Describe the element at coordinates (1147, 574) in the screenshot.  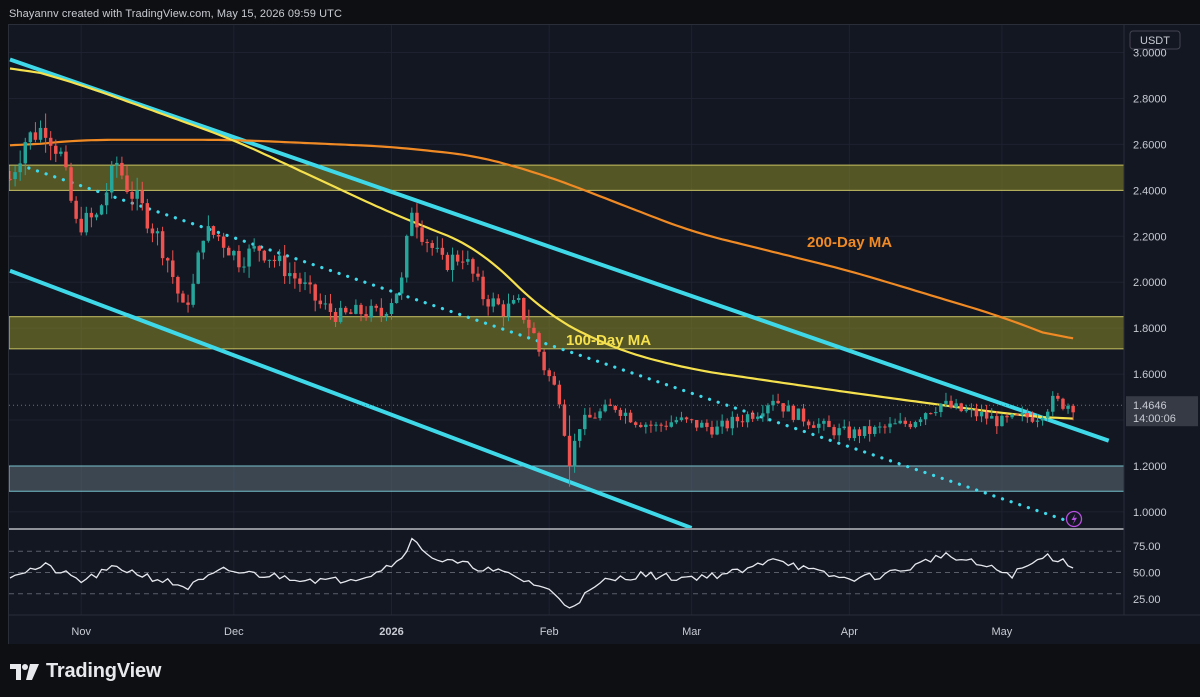
I see `rsi-tick-label: 50.00` at that location.